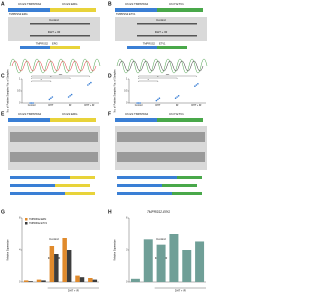 Image resolution: width=320 pixels, height=296 pixels. I want to click on y-tick-label: 4, so click(20, 250).